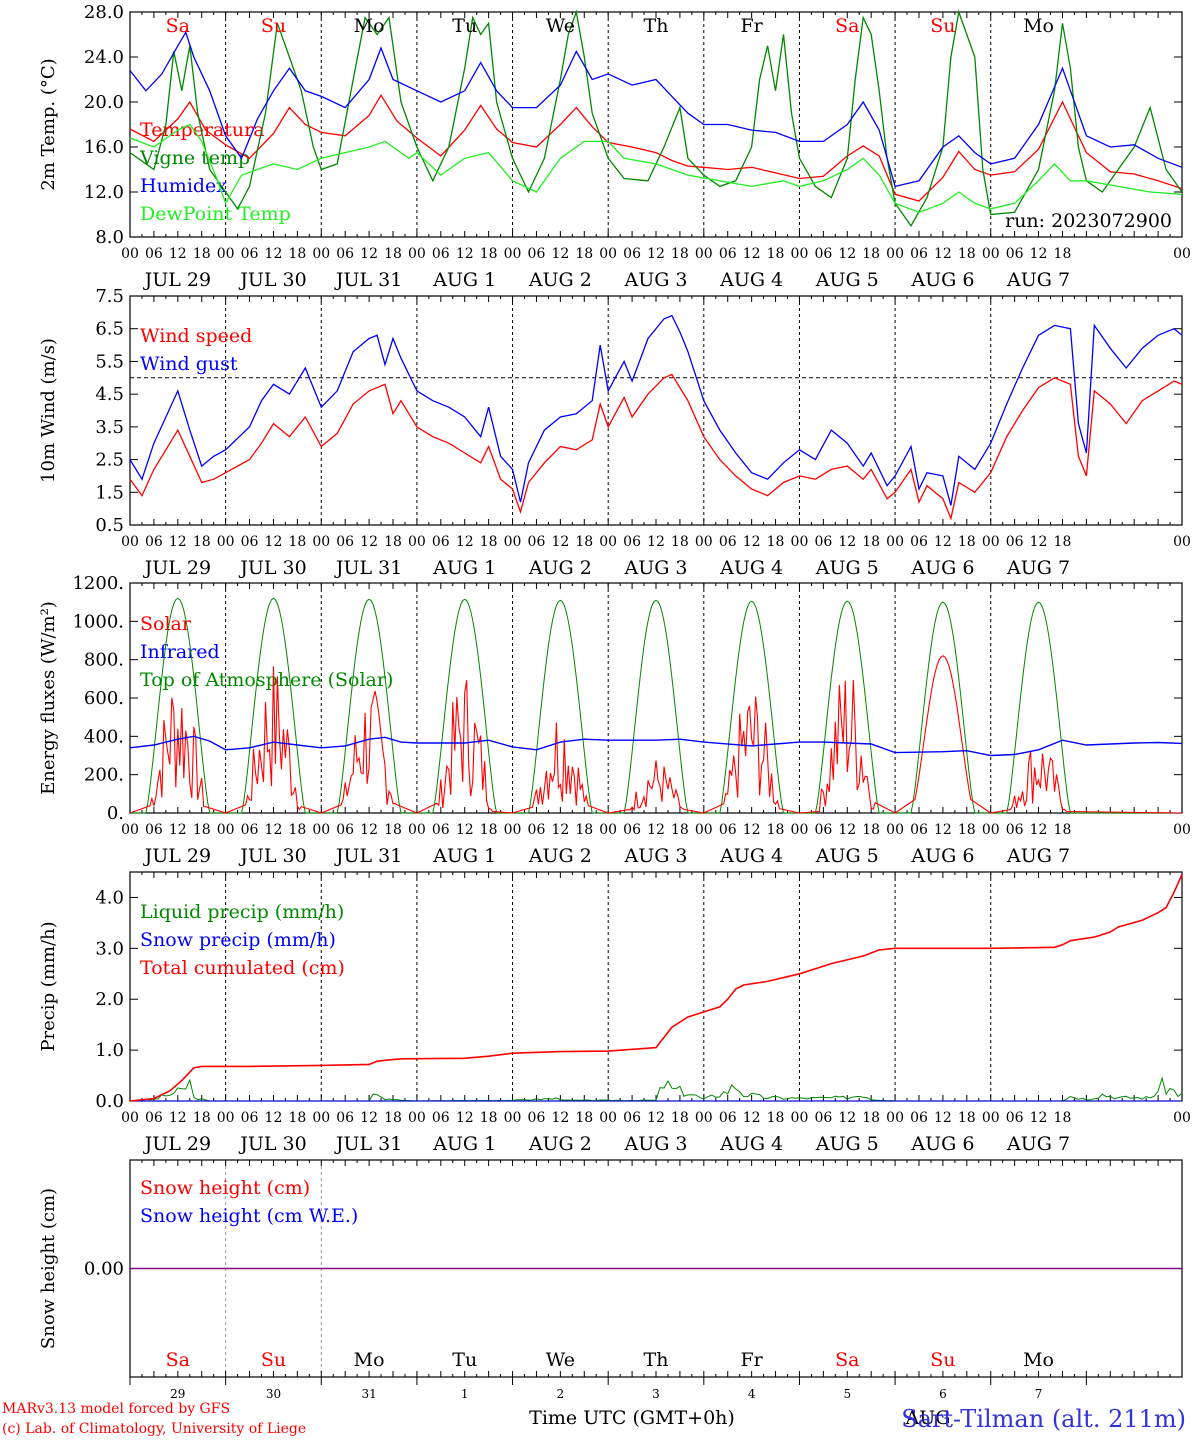 The image size is (1194, 1440). Describe the element at coordinates (48, 698) in the screenshot. I see `y-axis-label: Energy fluxes (W/m²)` at that location.